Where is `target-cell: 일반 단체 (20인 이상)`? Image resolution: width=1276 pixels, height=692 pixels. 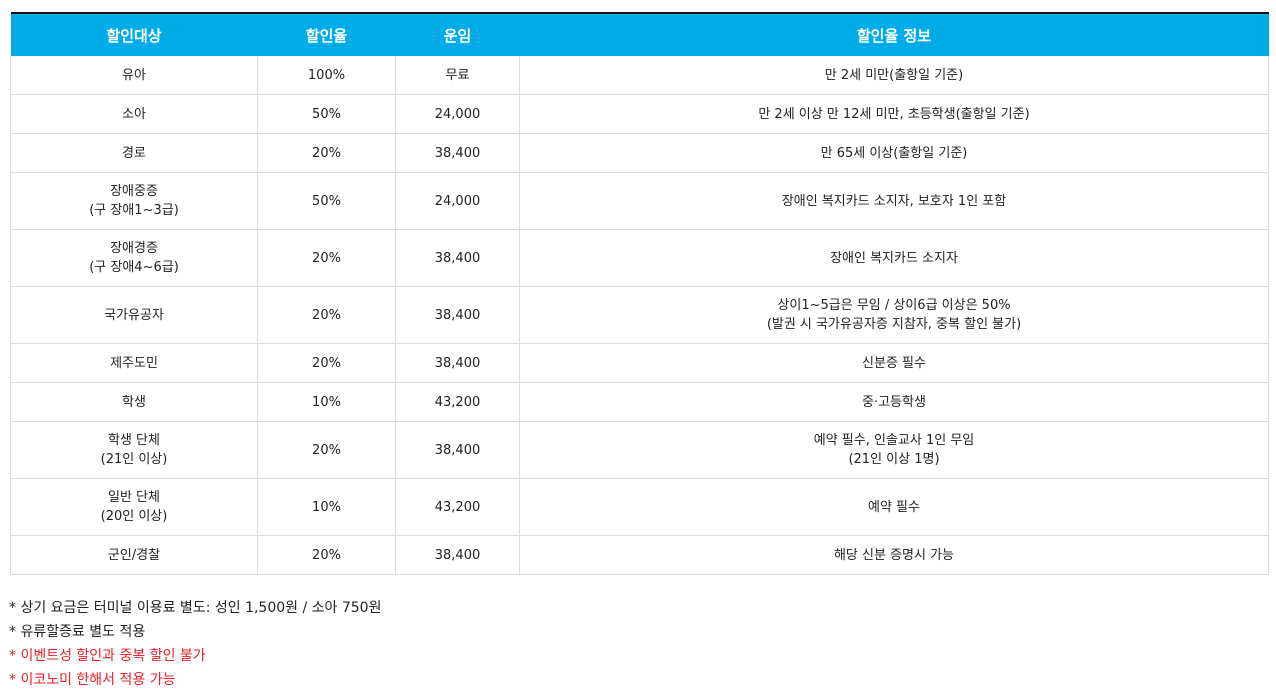 target-cell: 일반 단체 (20인 이상) is located at coordinates (134, 507).